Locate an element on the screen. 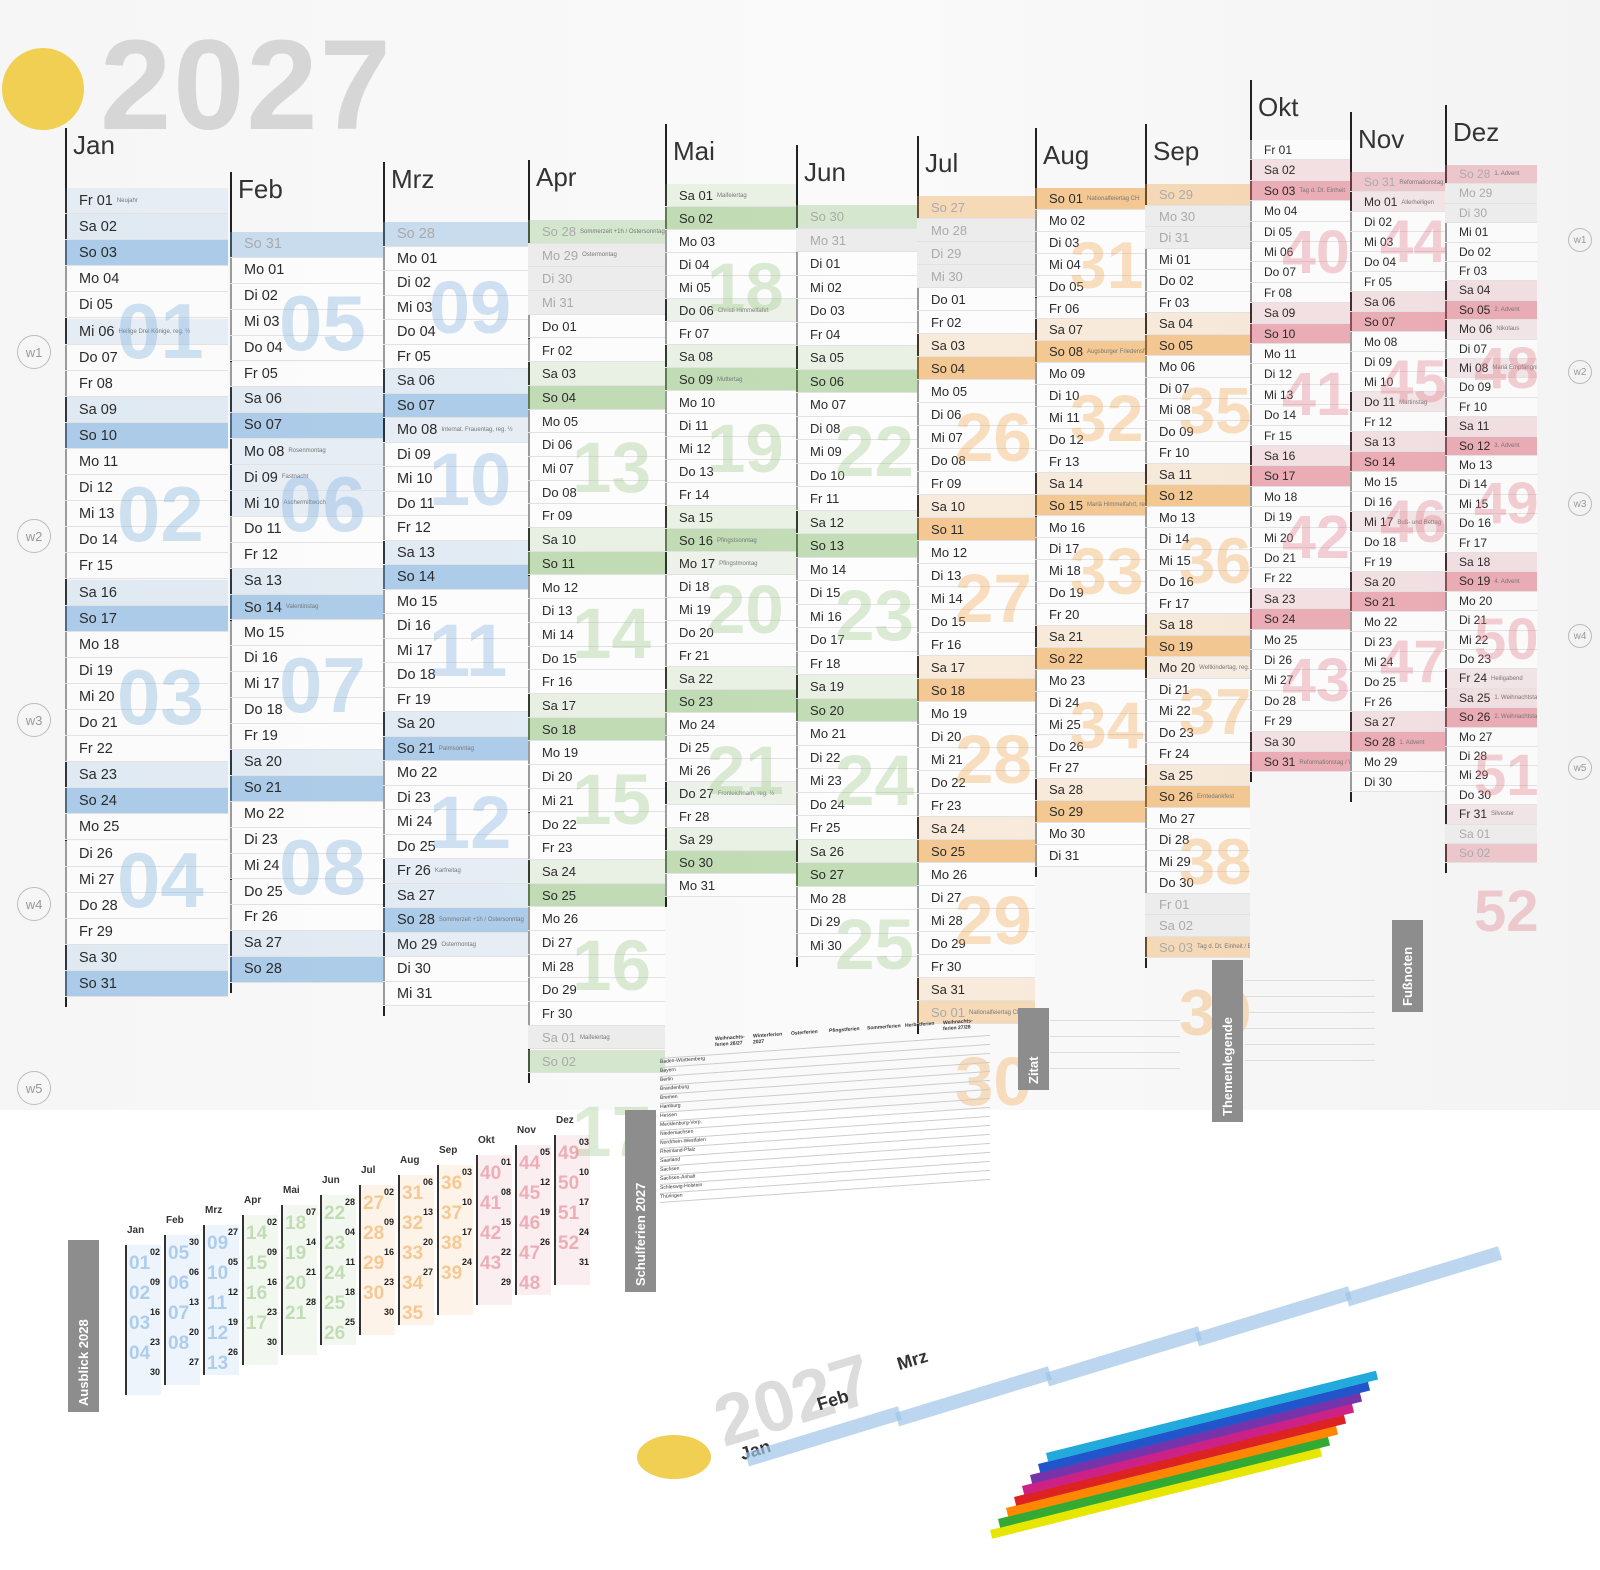 This screenshot has width=1600, height=1570. day-row: Fr 18 is located at coordinates (856, 663).